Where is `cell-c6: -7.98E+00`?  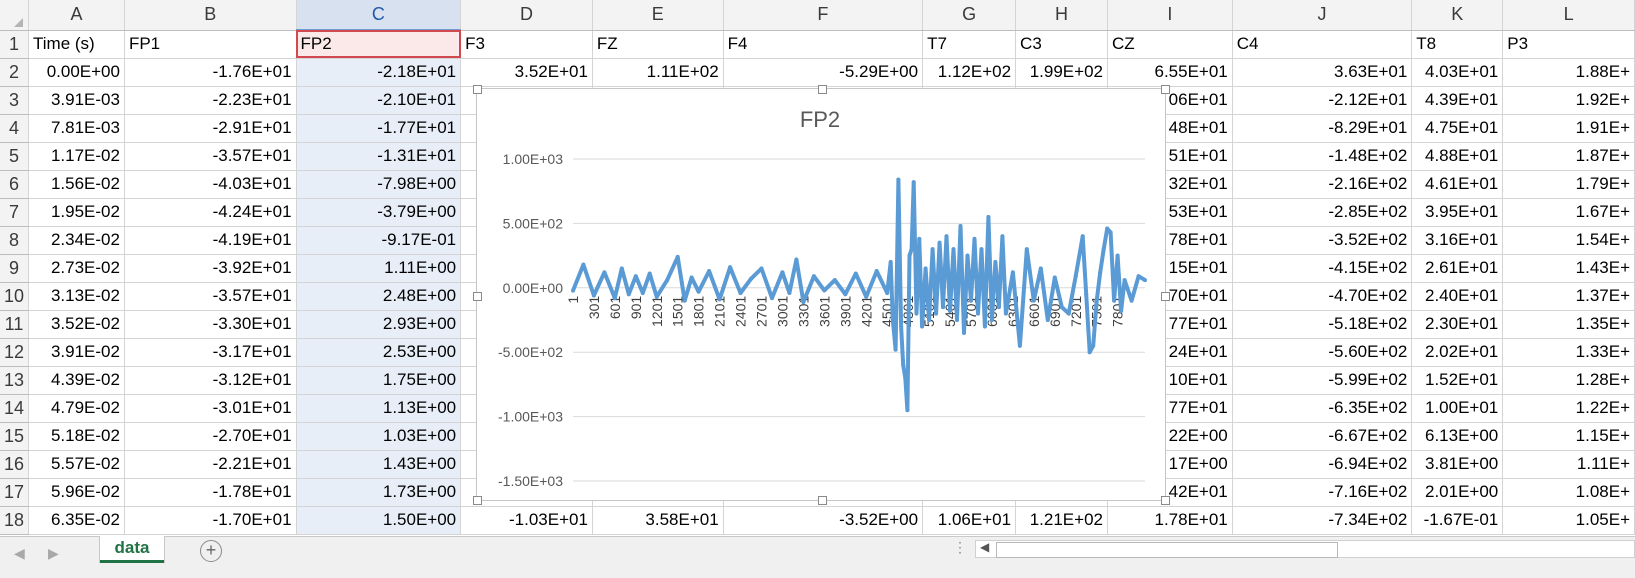
cell-c6: -7.98E+00 is located at coordinates (379, 184).